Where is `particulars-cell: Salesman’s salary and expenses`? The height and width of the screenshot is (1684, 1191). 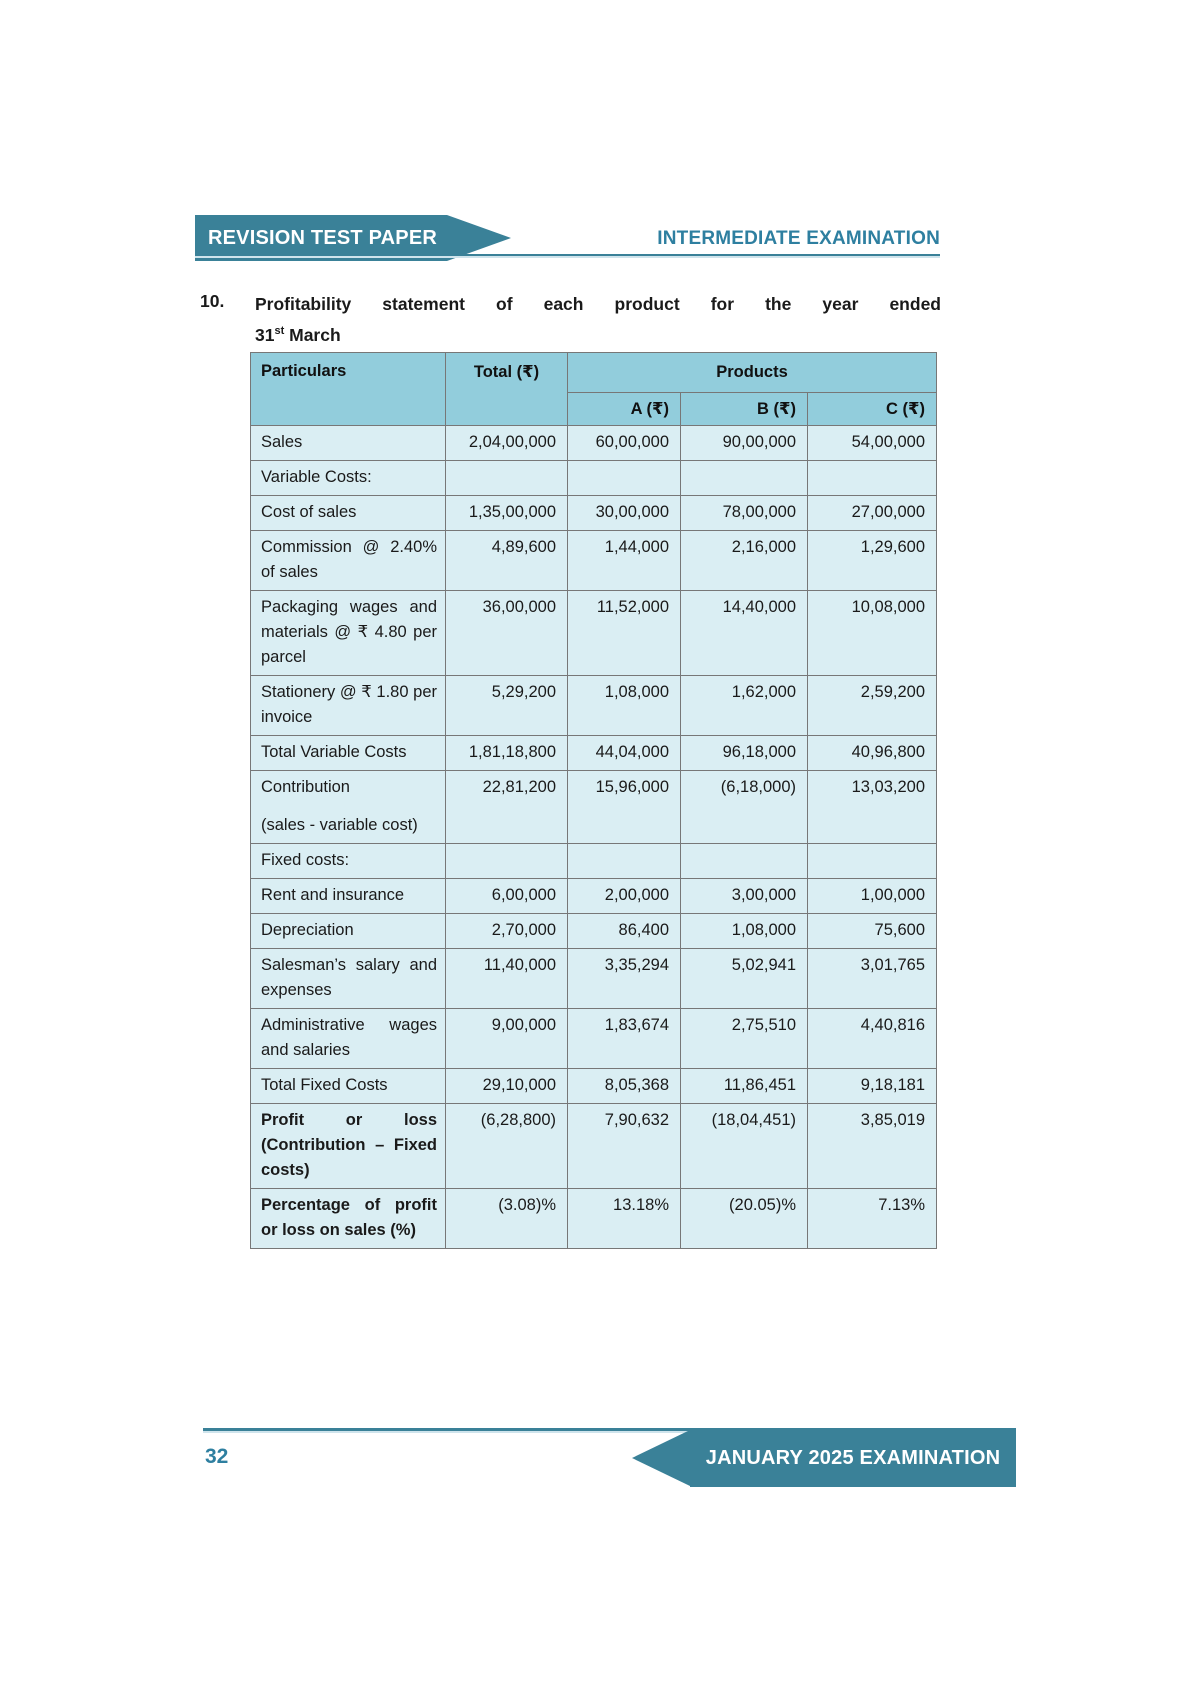
particulars-cell: Salesman’s salary and expenses is located at coordinates (348, 978).